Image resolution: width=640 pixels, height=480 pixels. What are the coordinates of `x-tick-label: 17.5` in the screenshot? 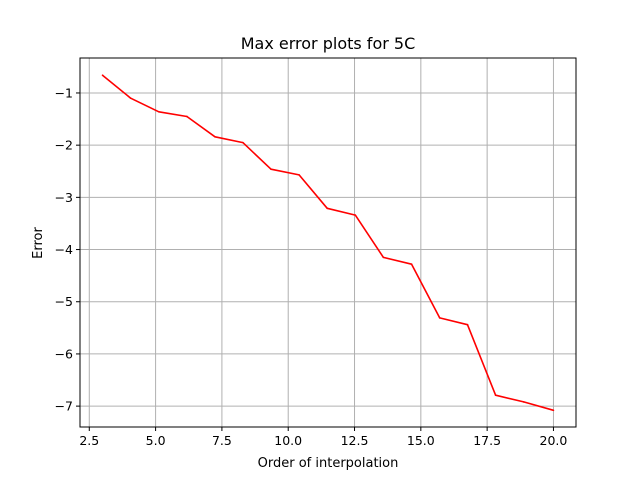 It's located at (487, 440).